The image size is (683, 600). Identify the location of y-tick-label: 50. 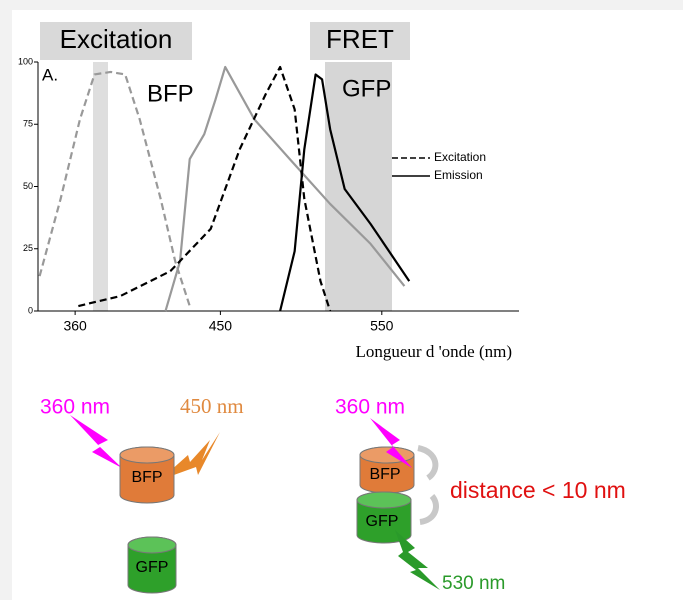
(28, 186).